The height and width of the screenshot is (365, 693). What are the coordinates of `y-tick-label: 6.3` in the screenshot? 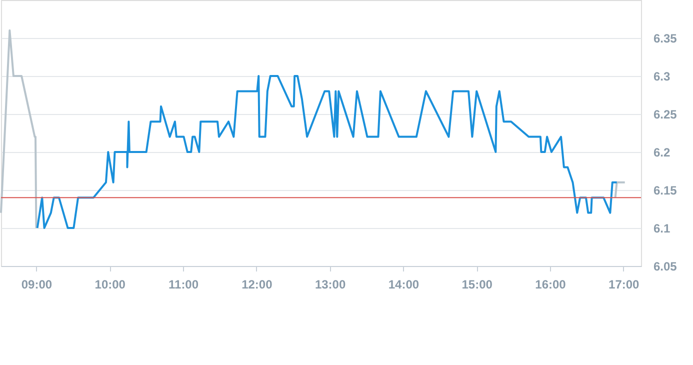 It's located at (662, 77).